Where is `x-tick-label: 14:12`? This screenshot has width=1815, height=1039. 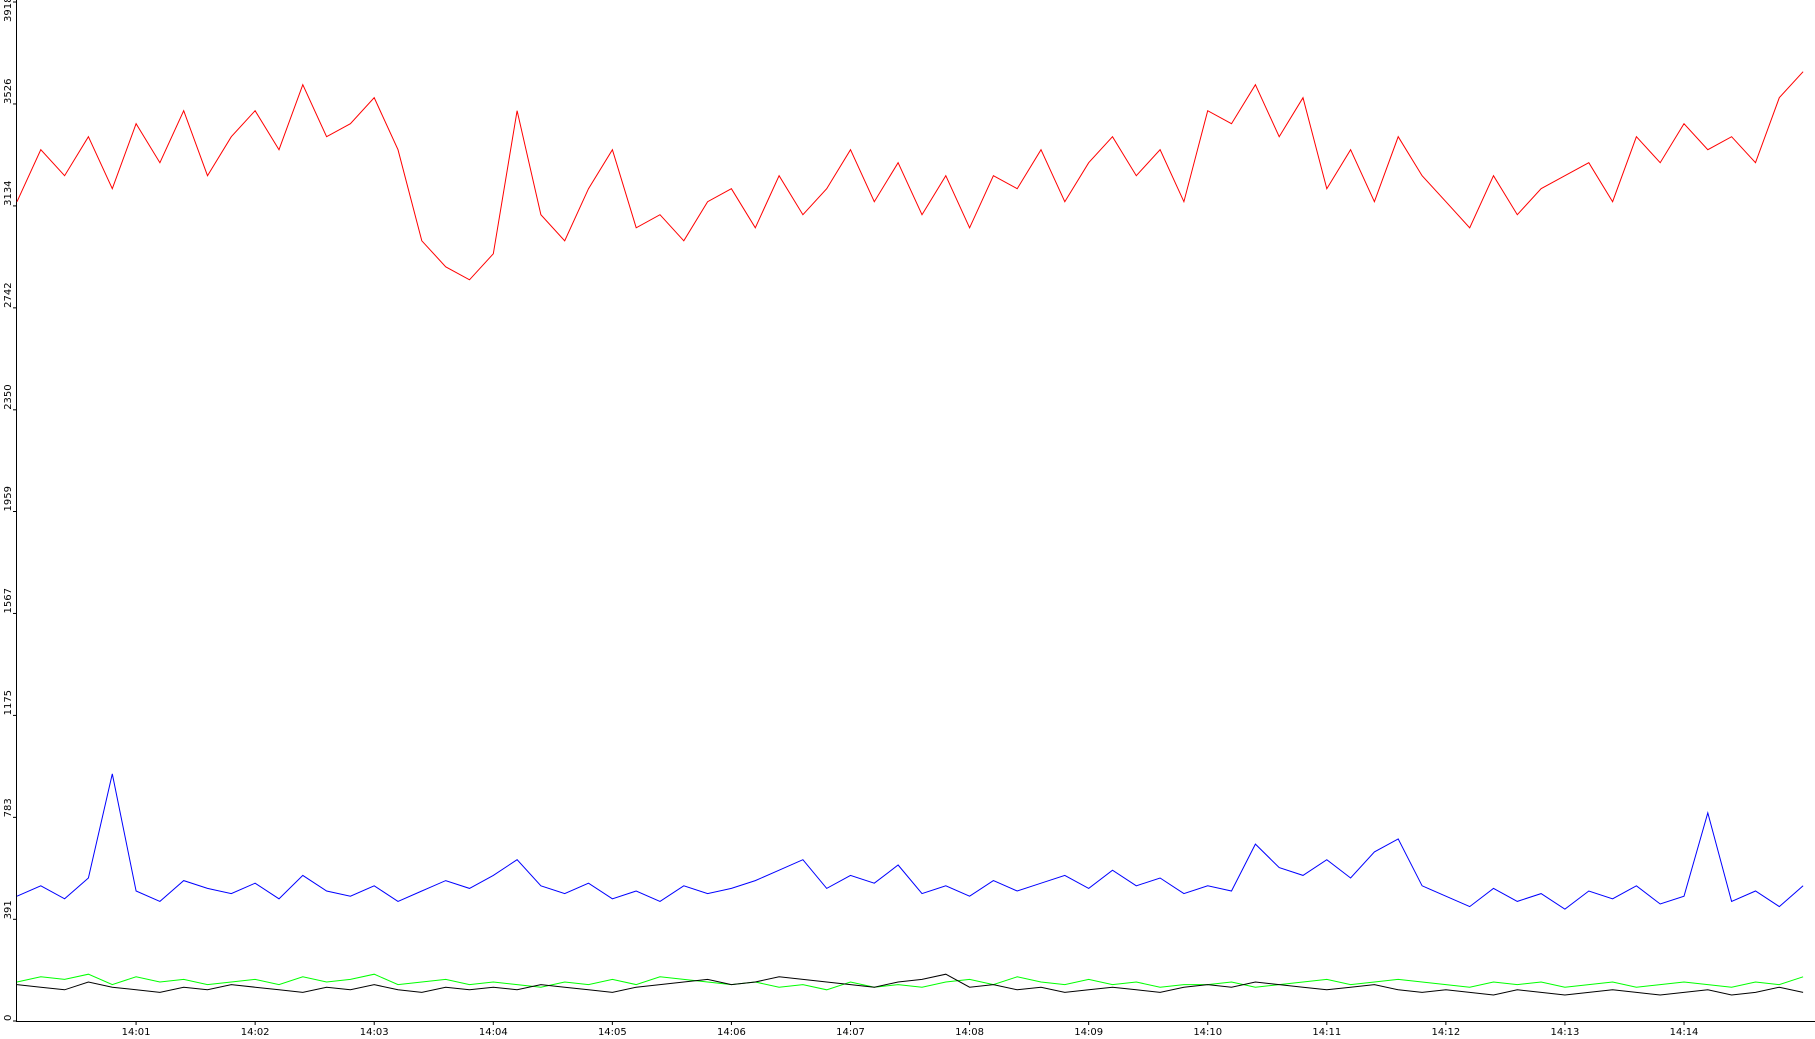 x-tick-label: 14:12 is located at coordinates (1445, 1032).